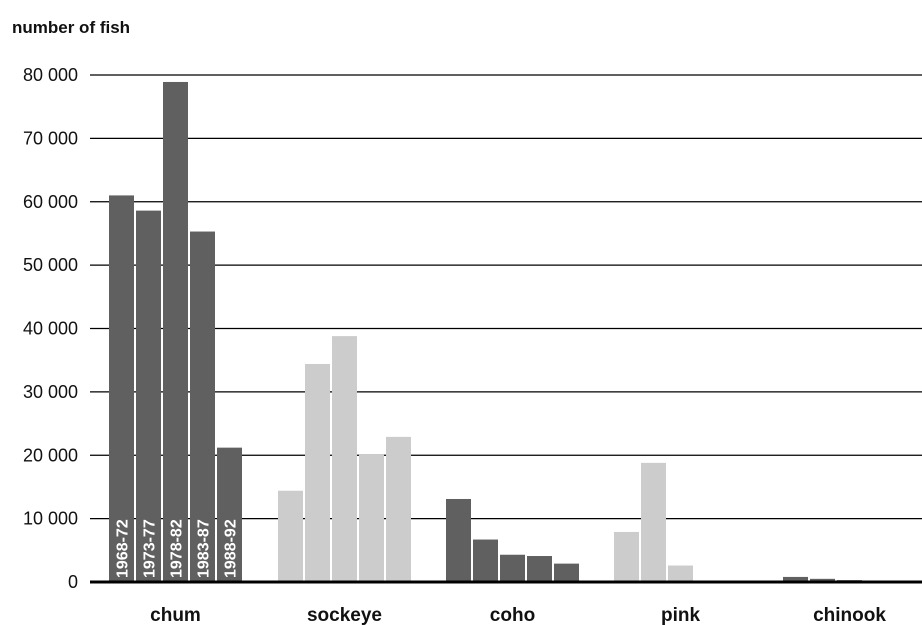  What do you see at coordinates (204, 548) in the screenshot?
I see `period-label-1983-87: 1983-87` at bounding box center [204, 548].